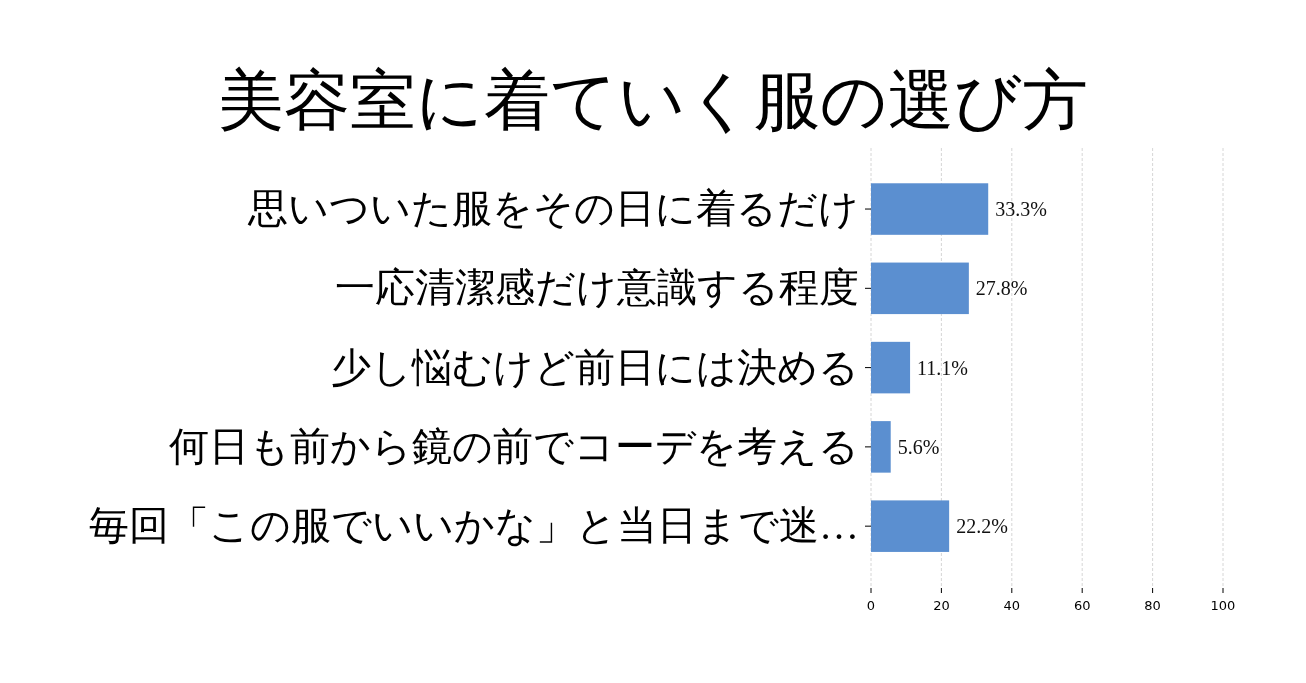 The height and width of the screenshot is (683, 1306). What do you see at coordinates (1152, 605) in the screenshot?
I see `x-tick-label: 80` at bounding box center [1152, 605].